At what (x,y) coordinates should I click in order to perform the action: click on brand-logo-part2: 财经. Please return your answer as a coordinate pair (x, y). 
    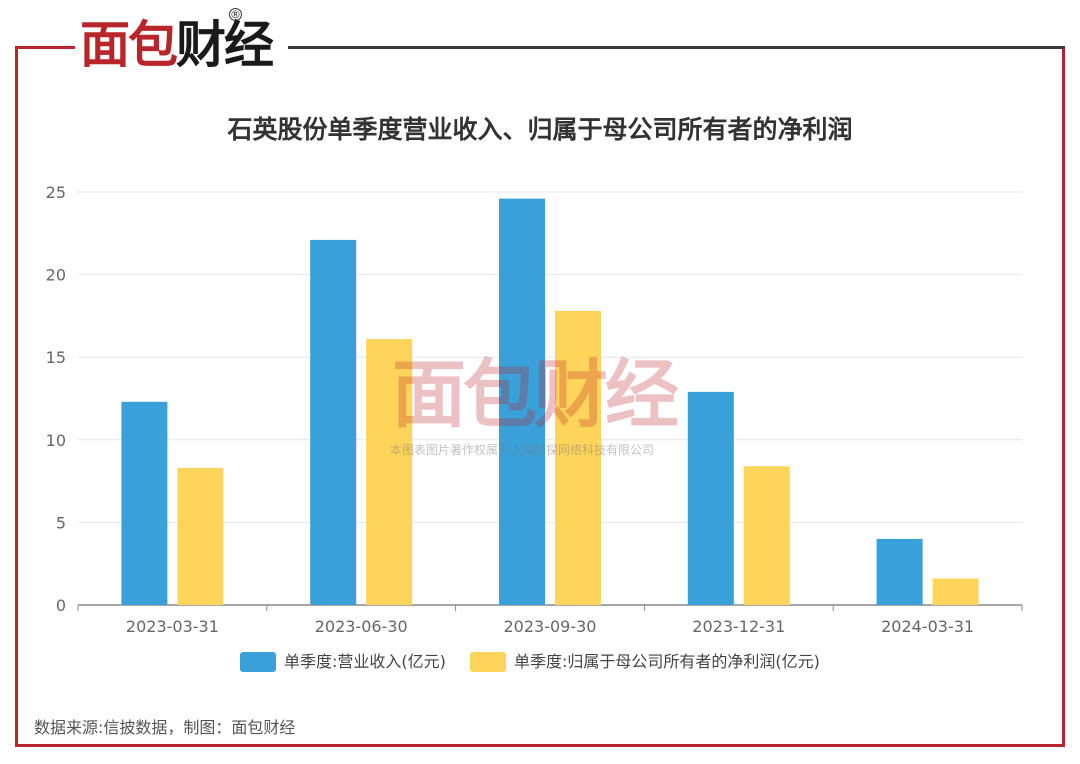
    Looking at the image, I should click on (225, 45).